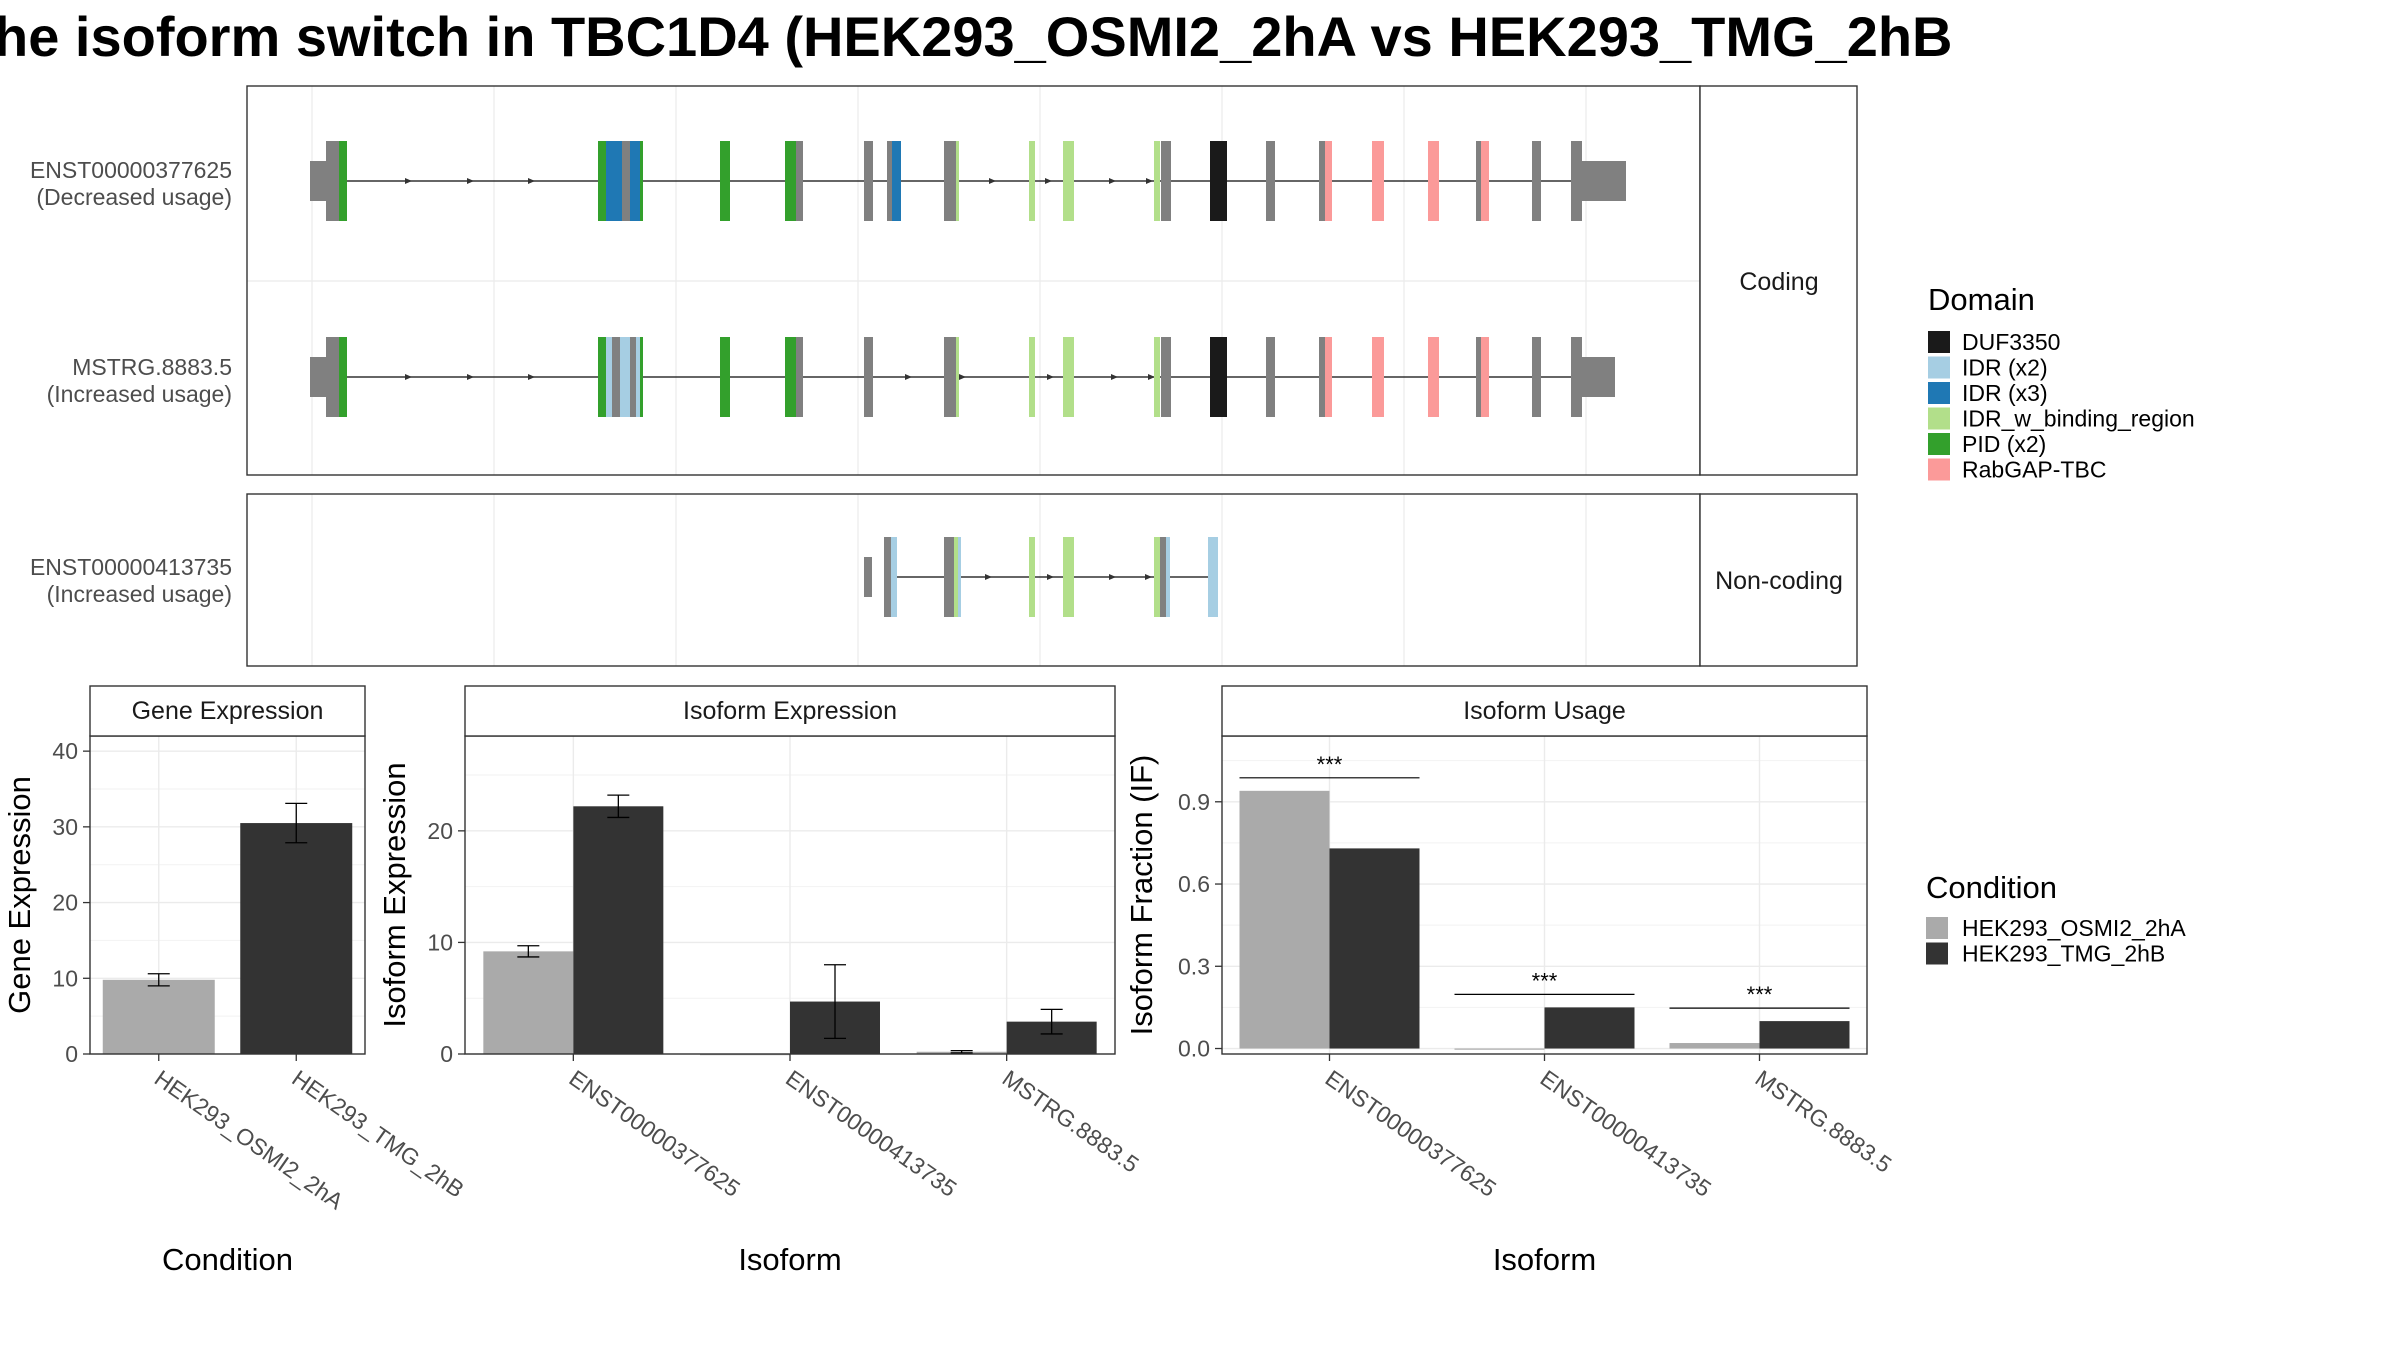  What do you see at coordinates (2005, 368) in the screenshot?
I see `domain-legend-label: IDR (x2)` at bounding box center [2005, 368].